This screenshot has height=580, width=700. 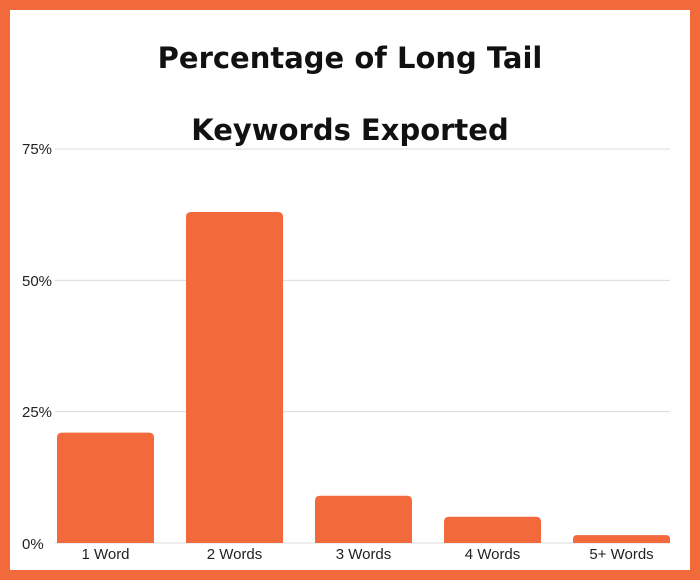 I want to click on chart-title-line-2: Keywords Exported, so click(x=350, y=130).